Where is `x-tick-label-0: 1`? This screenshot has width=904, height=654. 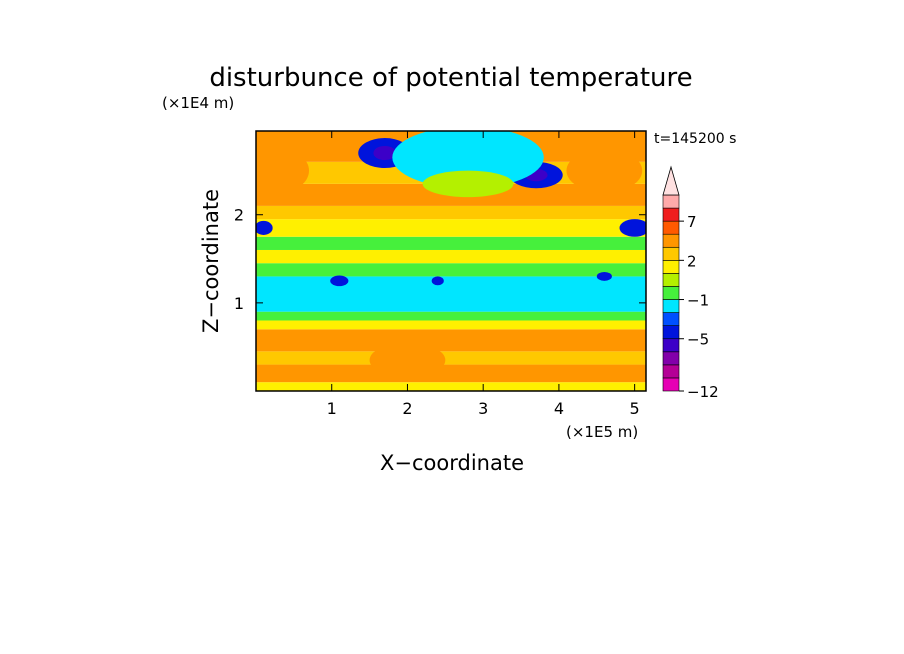 x-tick-label-0: 1 is located at coordinates (332, 408).